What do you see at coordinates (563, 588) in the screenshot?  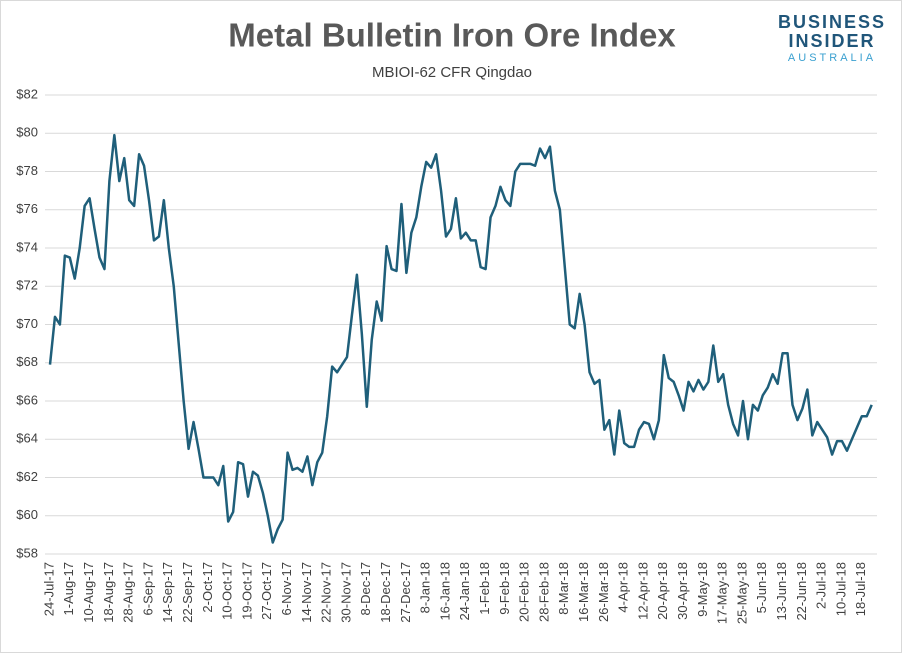 I see `x-tick-label: 8-Mar-18` at bounding box center [563, 588].